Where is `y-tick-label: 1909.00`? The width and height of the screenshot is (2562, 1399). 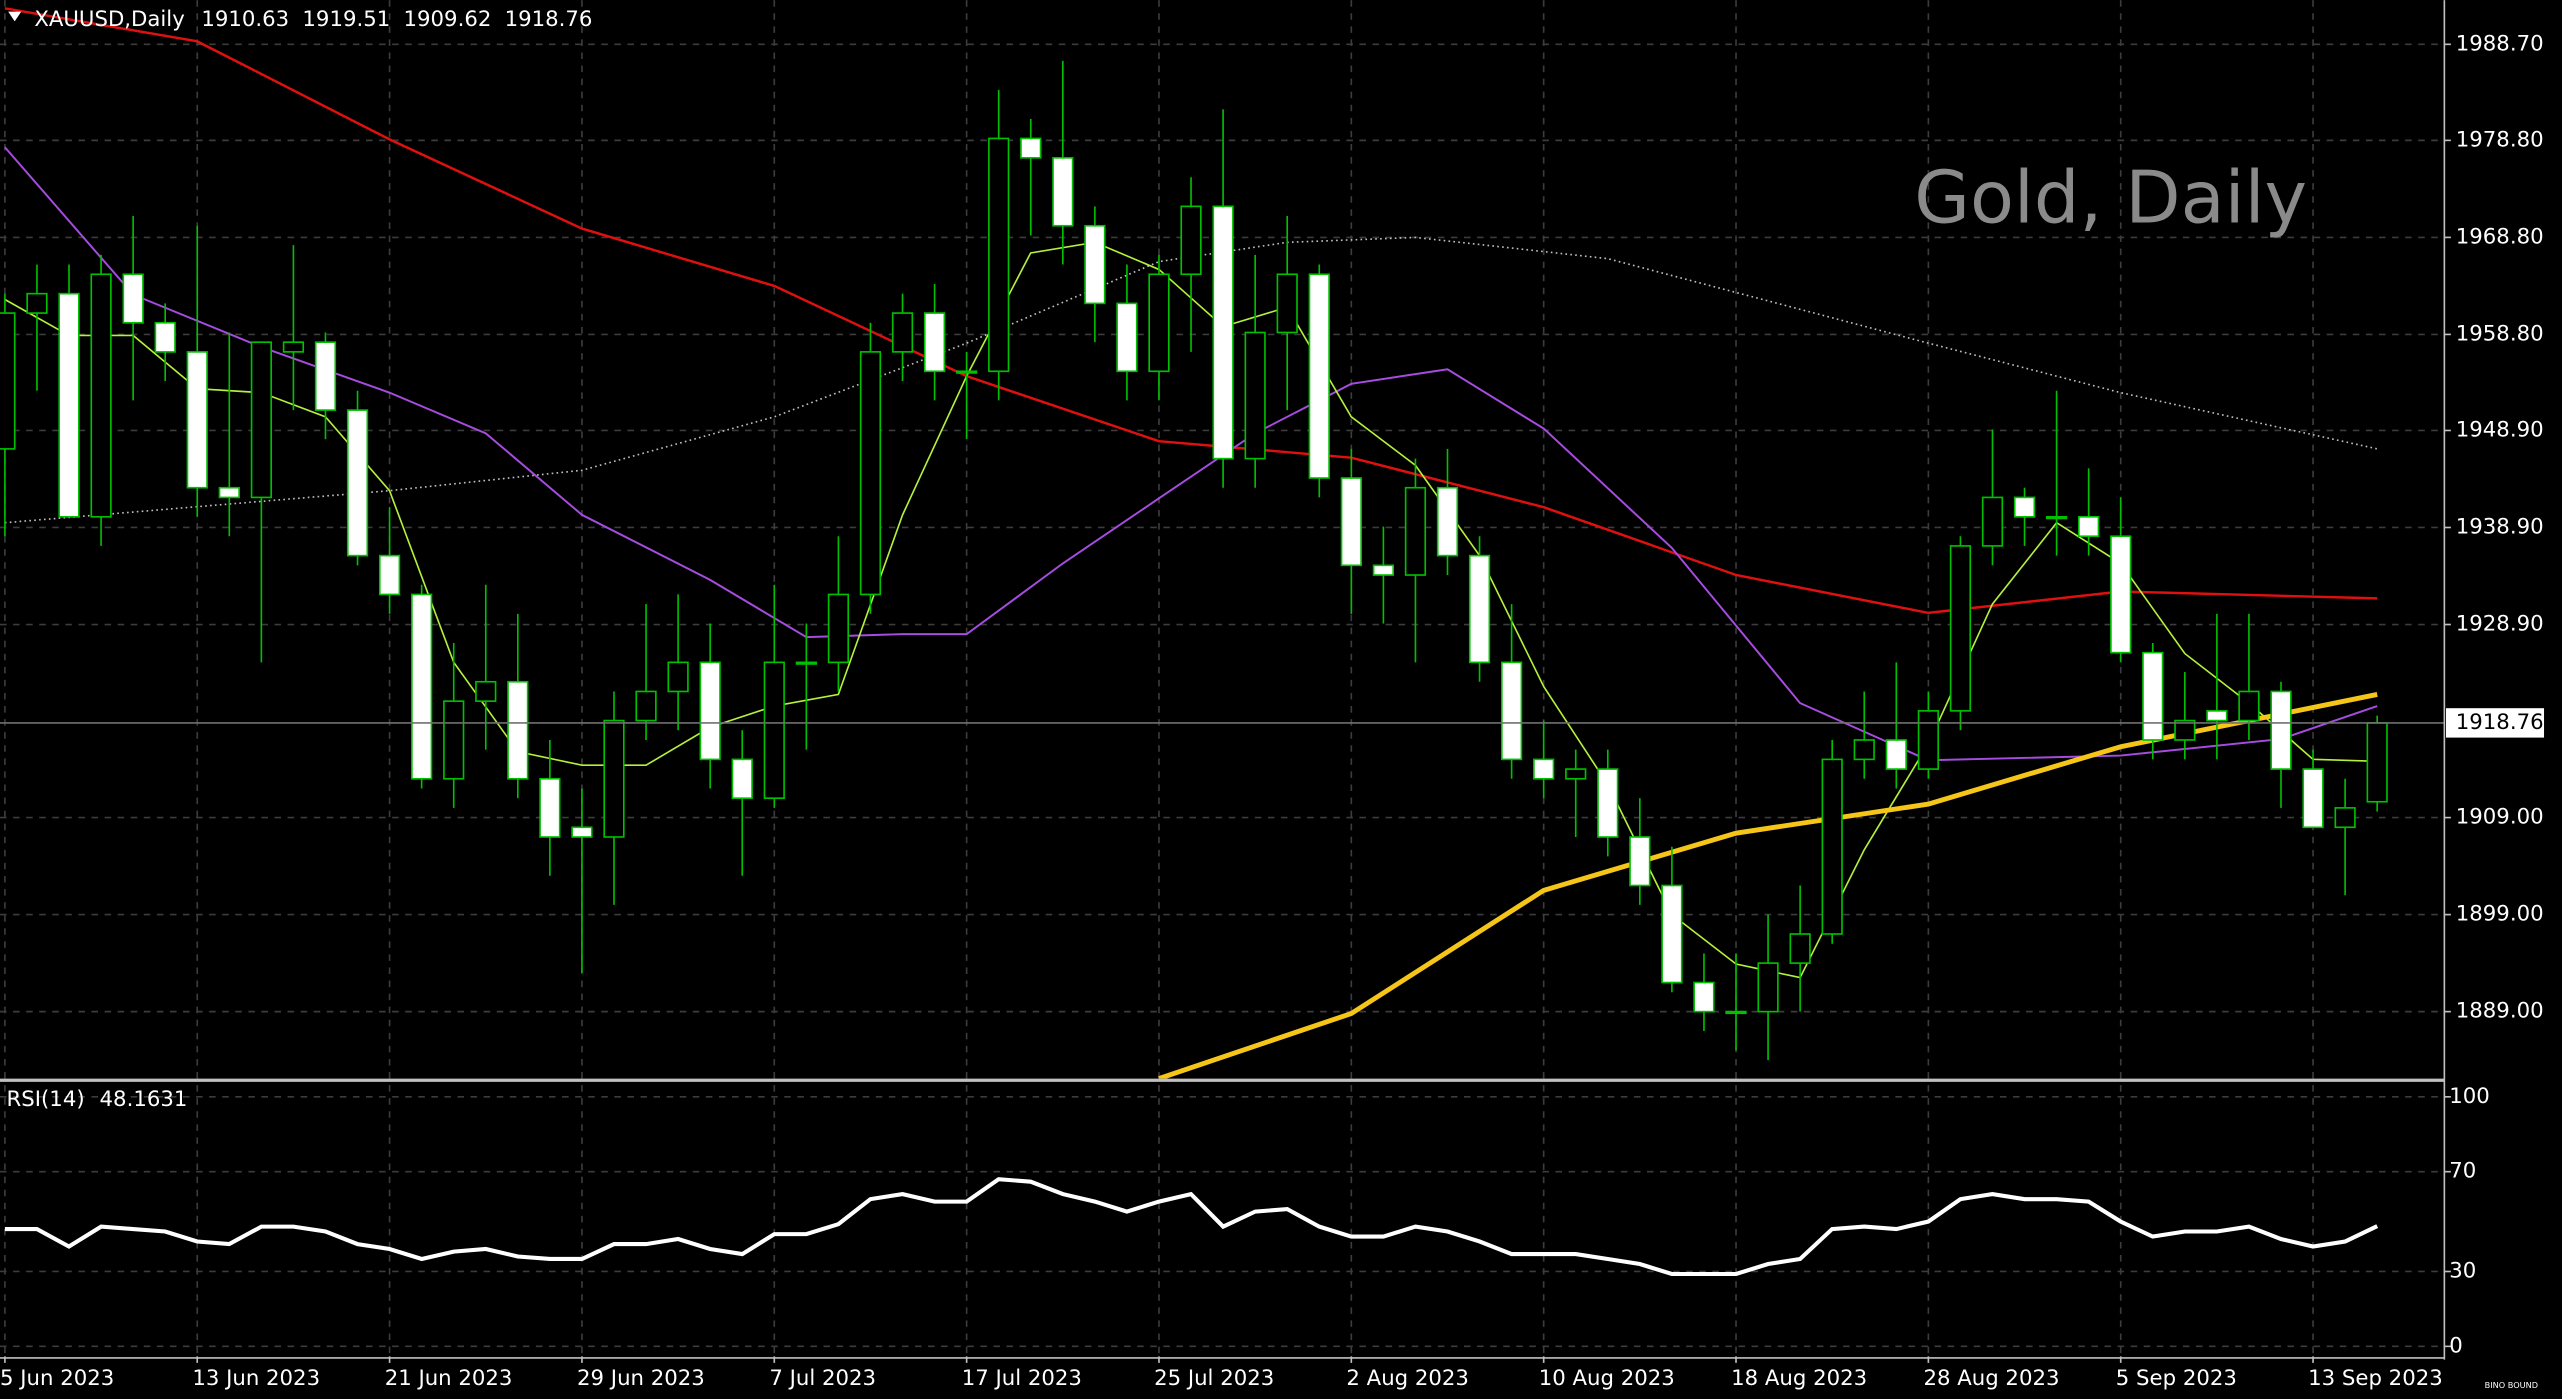
y-tick-label: 1909.00 is located at coordinates (2500, 817).